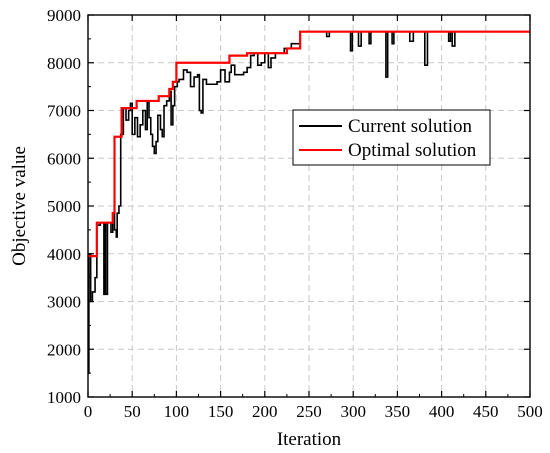  Describe the element at coordinates (19, 206) in the screenshot. I see `y-axis-title: Objective value` at that location.